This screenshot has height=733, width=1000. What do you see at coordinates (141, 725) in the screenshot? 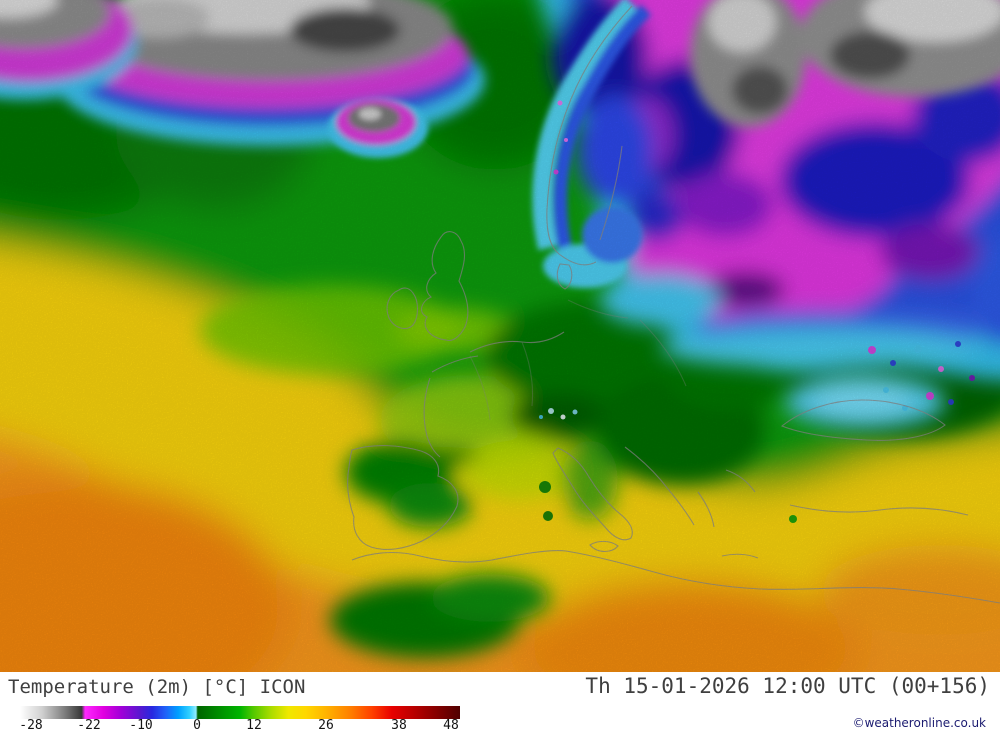
I see `scale-tick: -10` at bounding box center [141, 725].